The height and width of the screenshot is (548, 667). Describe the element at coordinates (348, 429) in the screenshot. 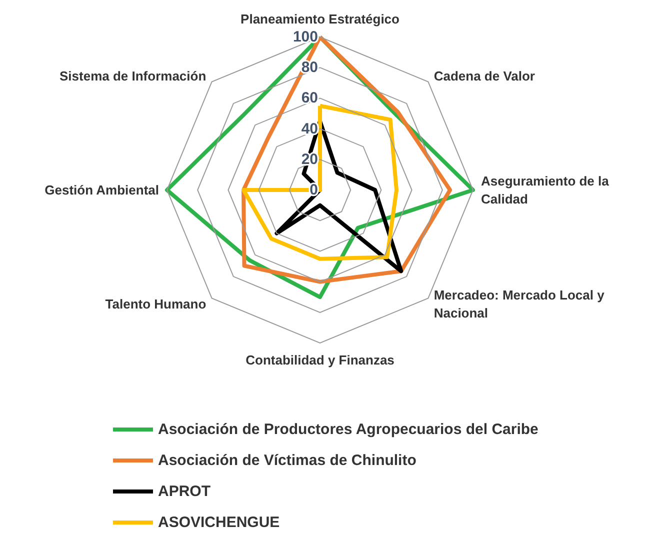

I see `legend-label: Asociación de Productores Agropecuarios del Caribe` at that location.